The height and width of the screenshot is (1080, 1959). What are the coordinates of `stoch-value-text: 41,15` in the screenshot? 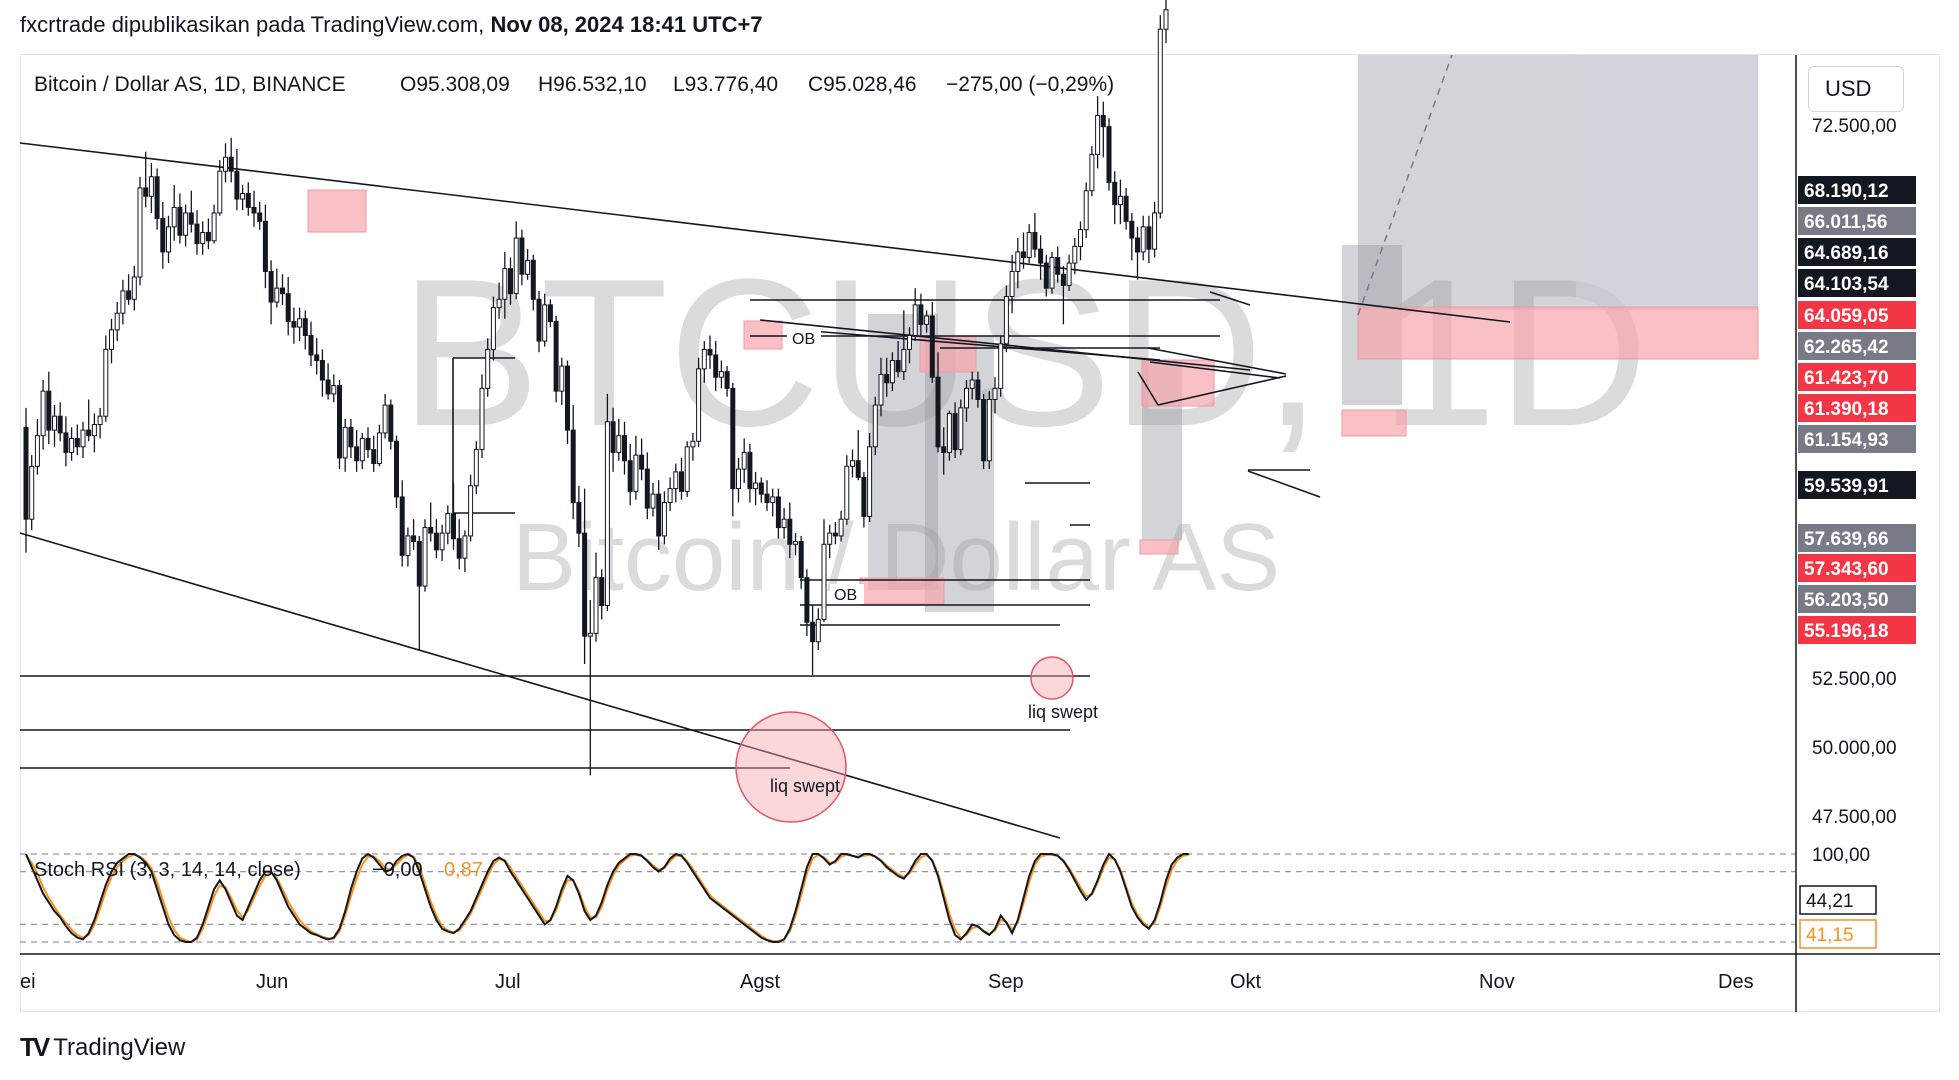 It's located at (1830, 935).